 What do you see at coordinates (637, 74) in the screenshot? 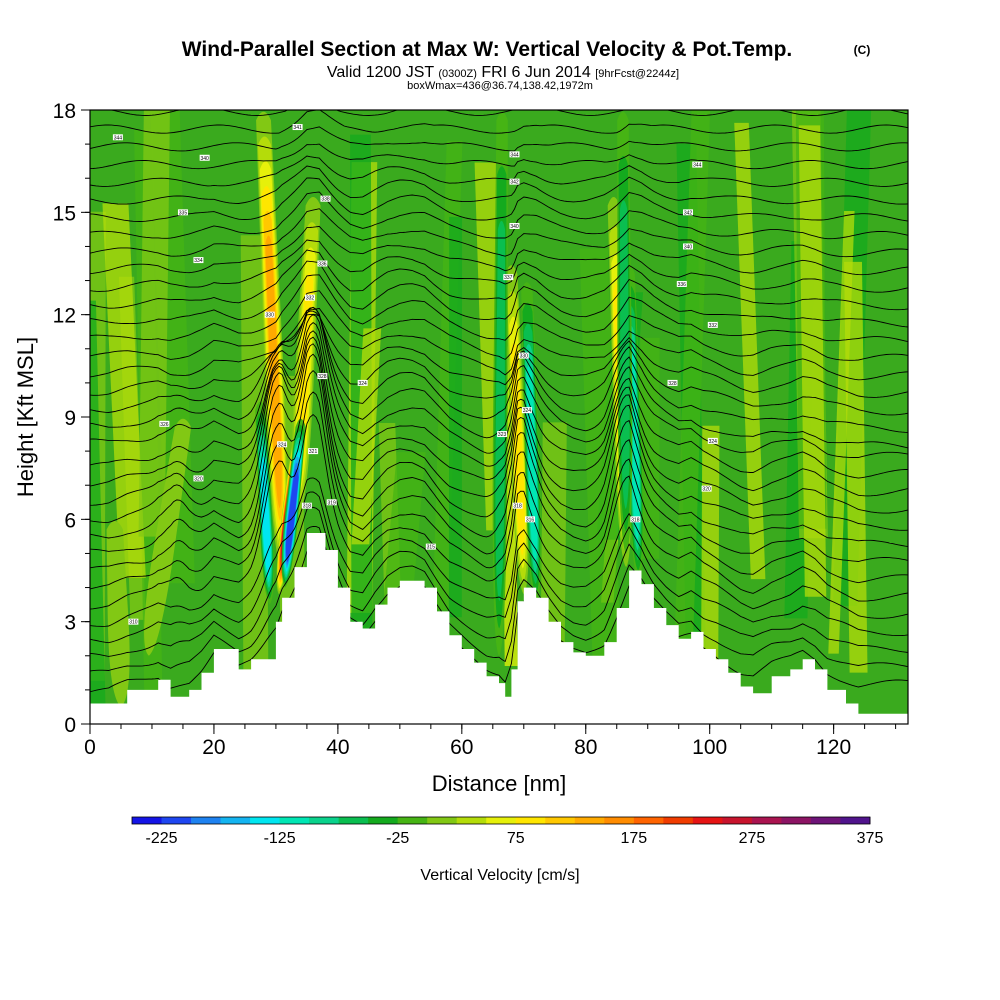
I see `subtitle-forecast: [9hrFcst@2244z]` at bounding box center [637, 74].